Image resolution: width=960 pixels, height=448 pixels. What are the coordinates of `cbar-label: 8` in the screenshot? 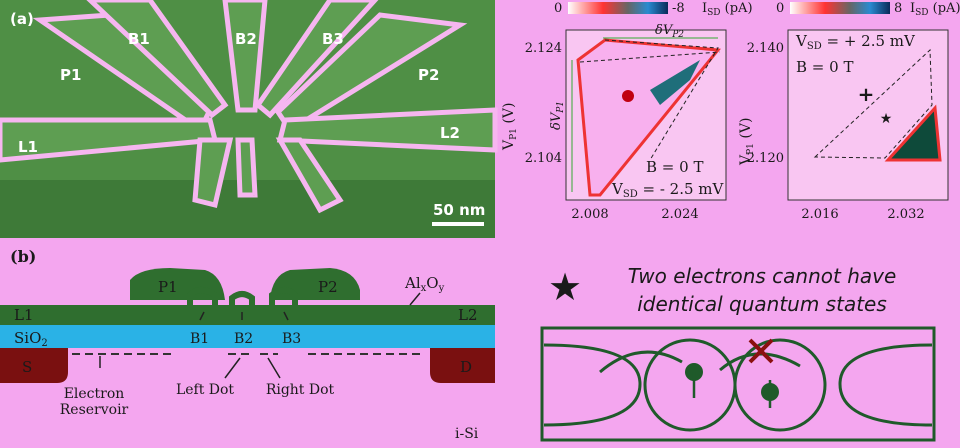 It's located at (898, 8).